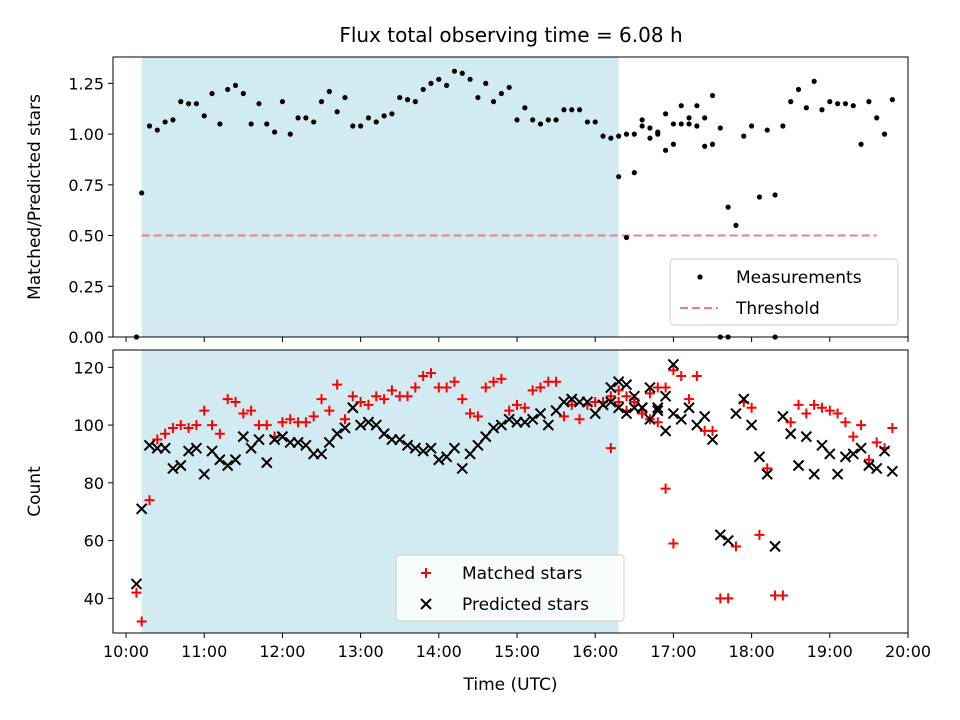 The height and width of the screenshot is (720, 960). I want to click on x-tick-label: 18:00, so click(752, 651).